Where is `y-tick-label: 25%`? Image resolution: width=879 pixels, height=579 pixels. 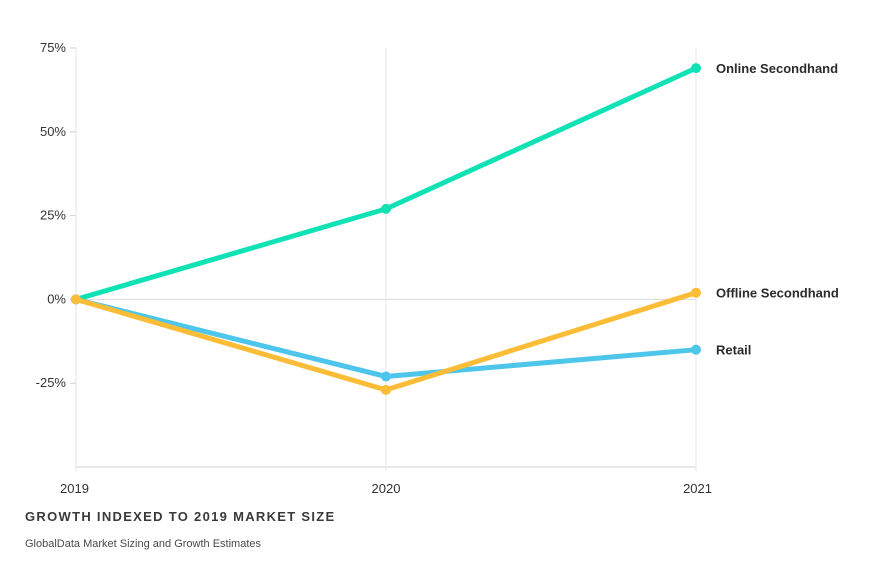
y-tick-label: 25% is located at coordinates (53, 215).